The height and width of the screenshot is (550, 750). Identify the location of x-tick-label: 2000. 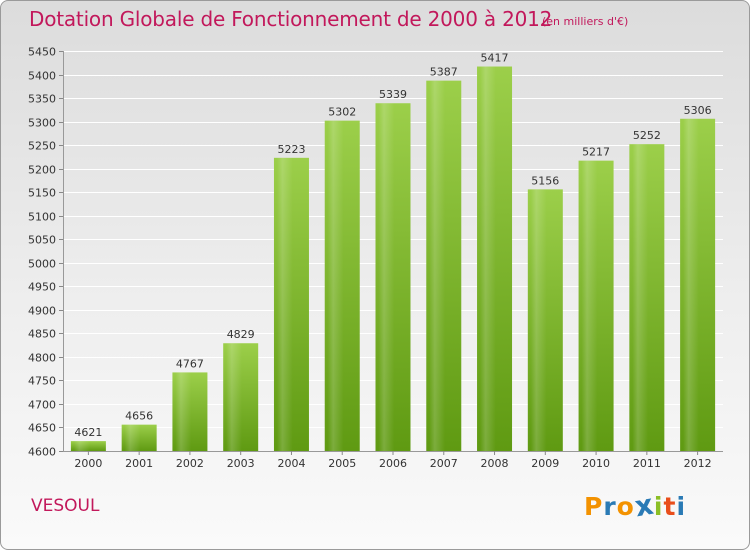
(88, 463).